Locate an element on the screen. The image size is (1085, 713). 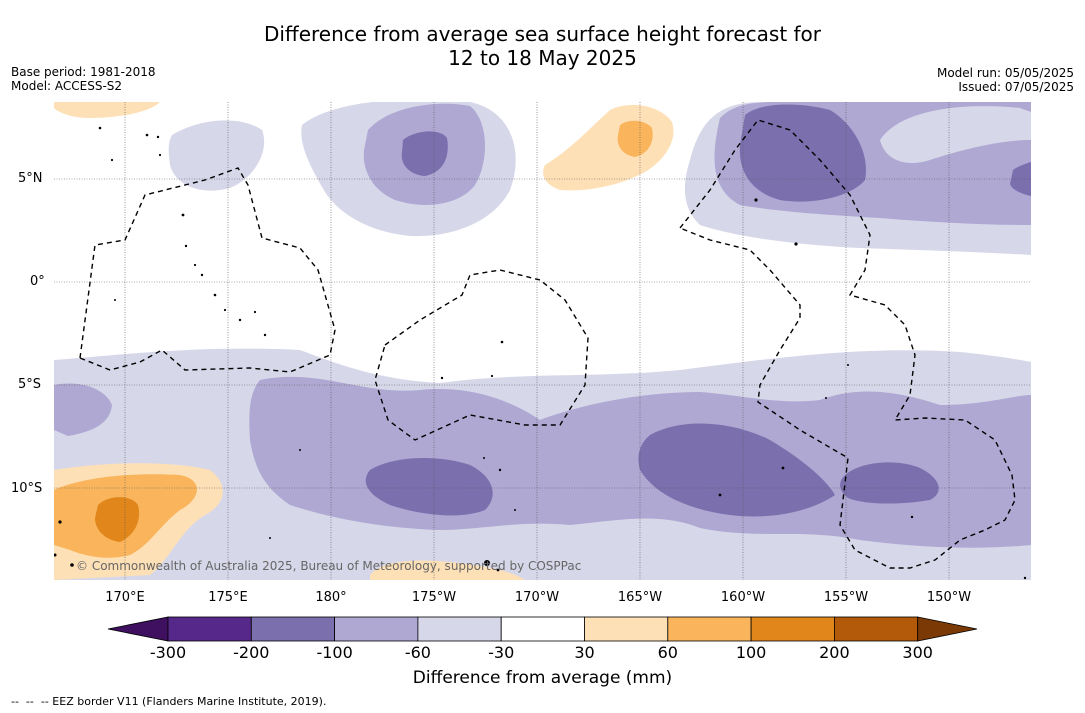
contour-south-dark-east is located at coordinates (889, 483).